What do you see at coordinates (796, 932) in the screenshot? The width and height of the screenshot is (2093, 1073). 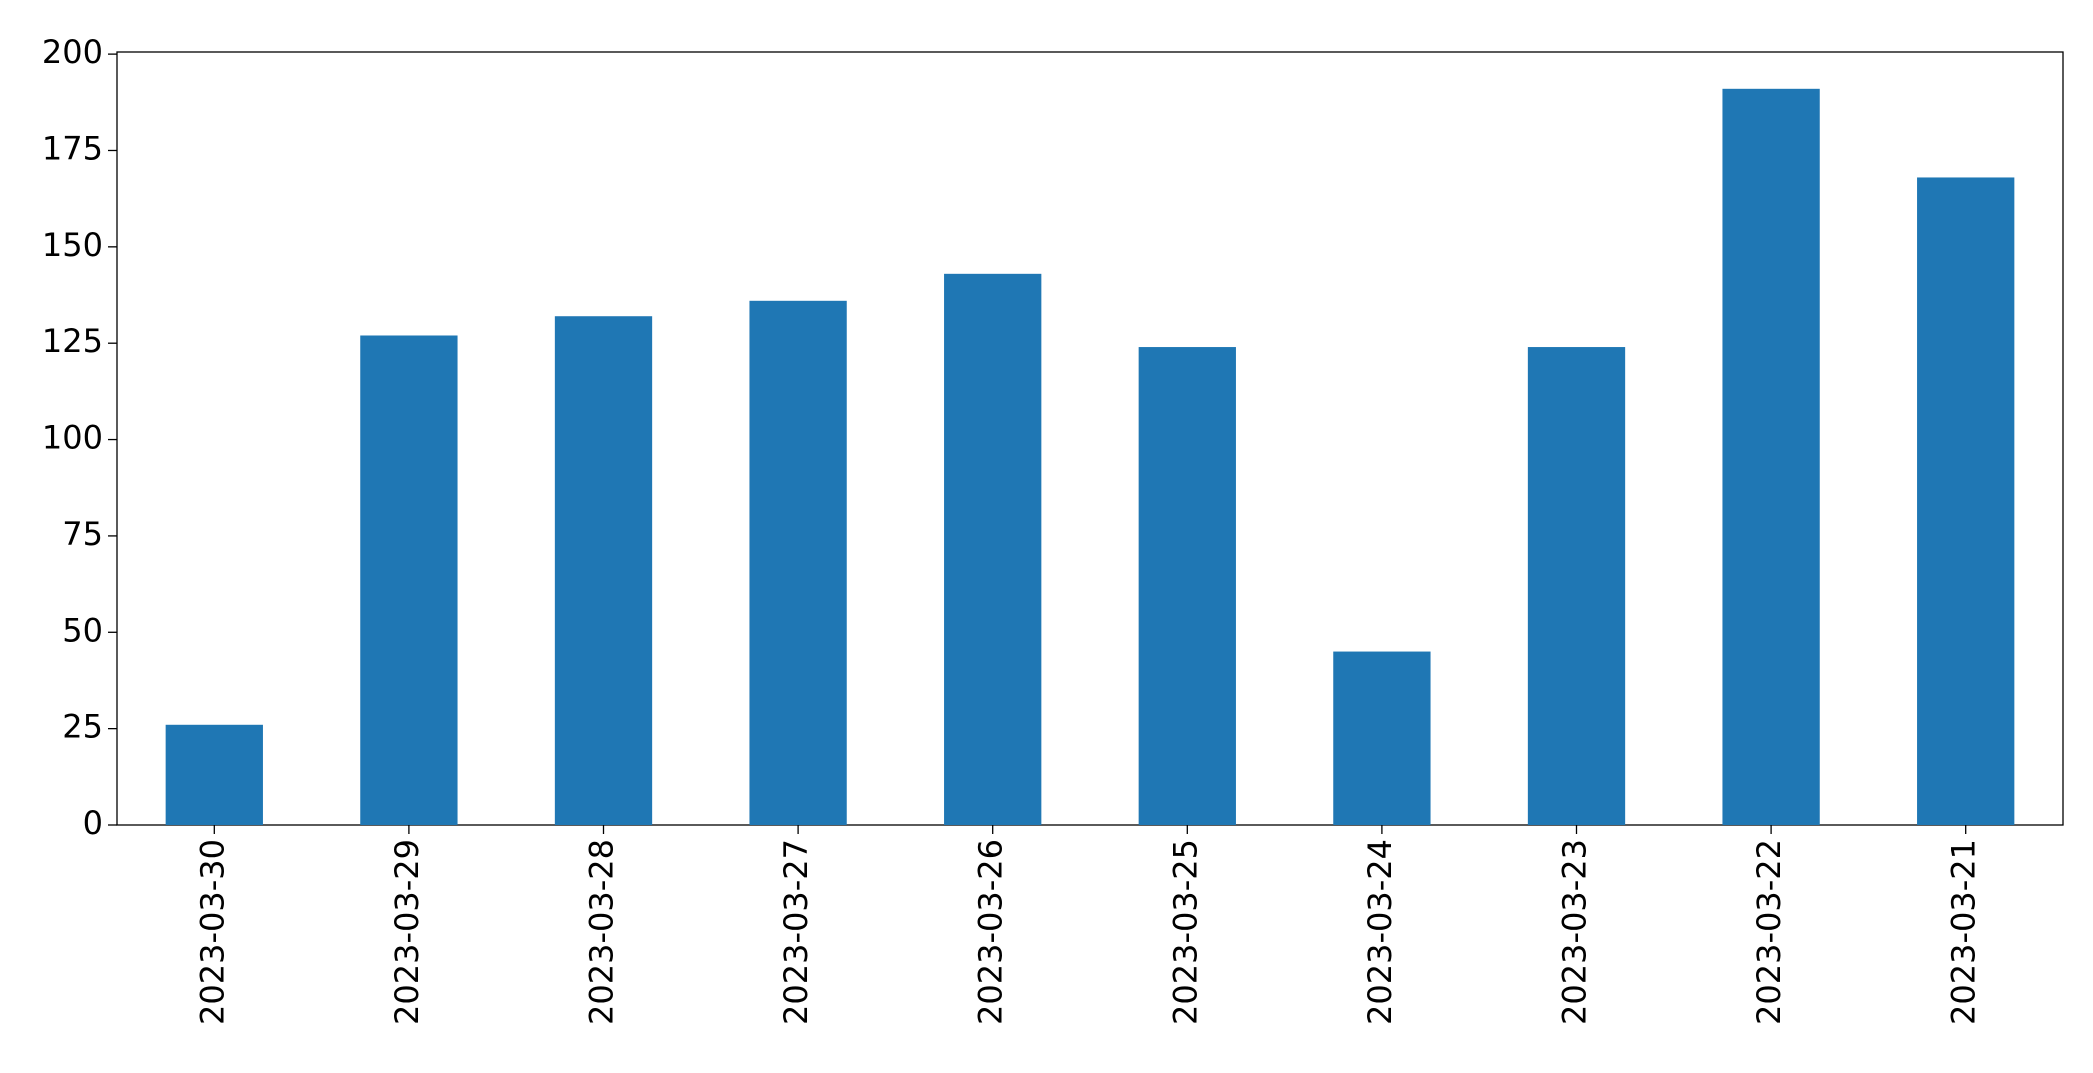 I see `x-tick-label: 2023-03-27` at bounding box center [796, 932].